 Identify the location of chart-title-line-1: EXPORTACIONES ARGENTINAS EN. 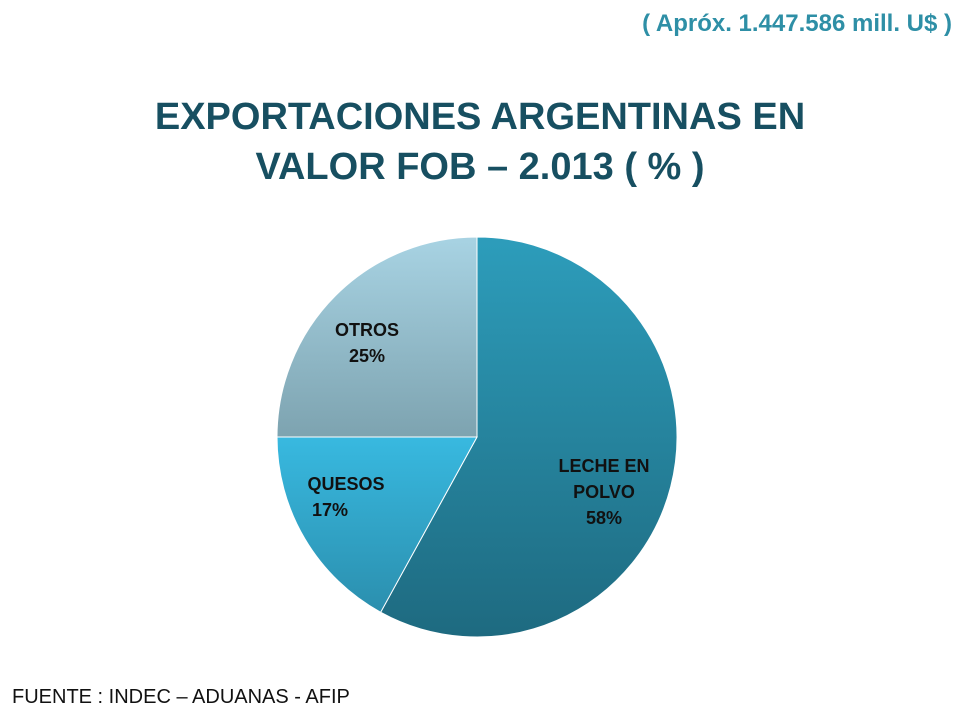
(480, 117).